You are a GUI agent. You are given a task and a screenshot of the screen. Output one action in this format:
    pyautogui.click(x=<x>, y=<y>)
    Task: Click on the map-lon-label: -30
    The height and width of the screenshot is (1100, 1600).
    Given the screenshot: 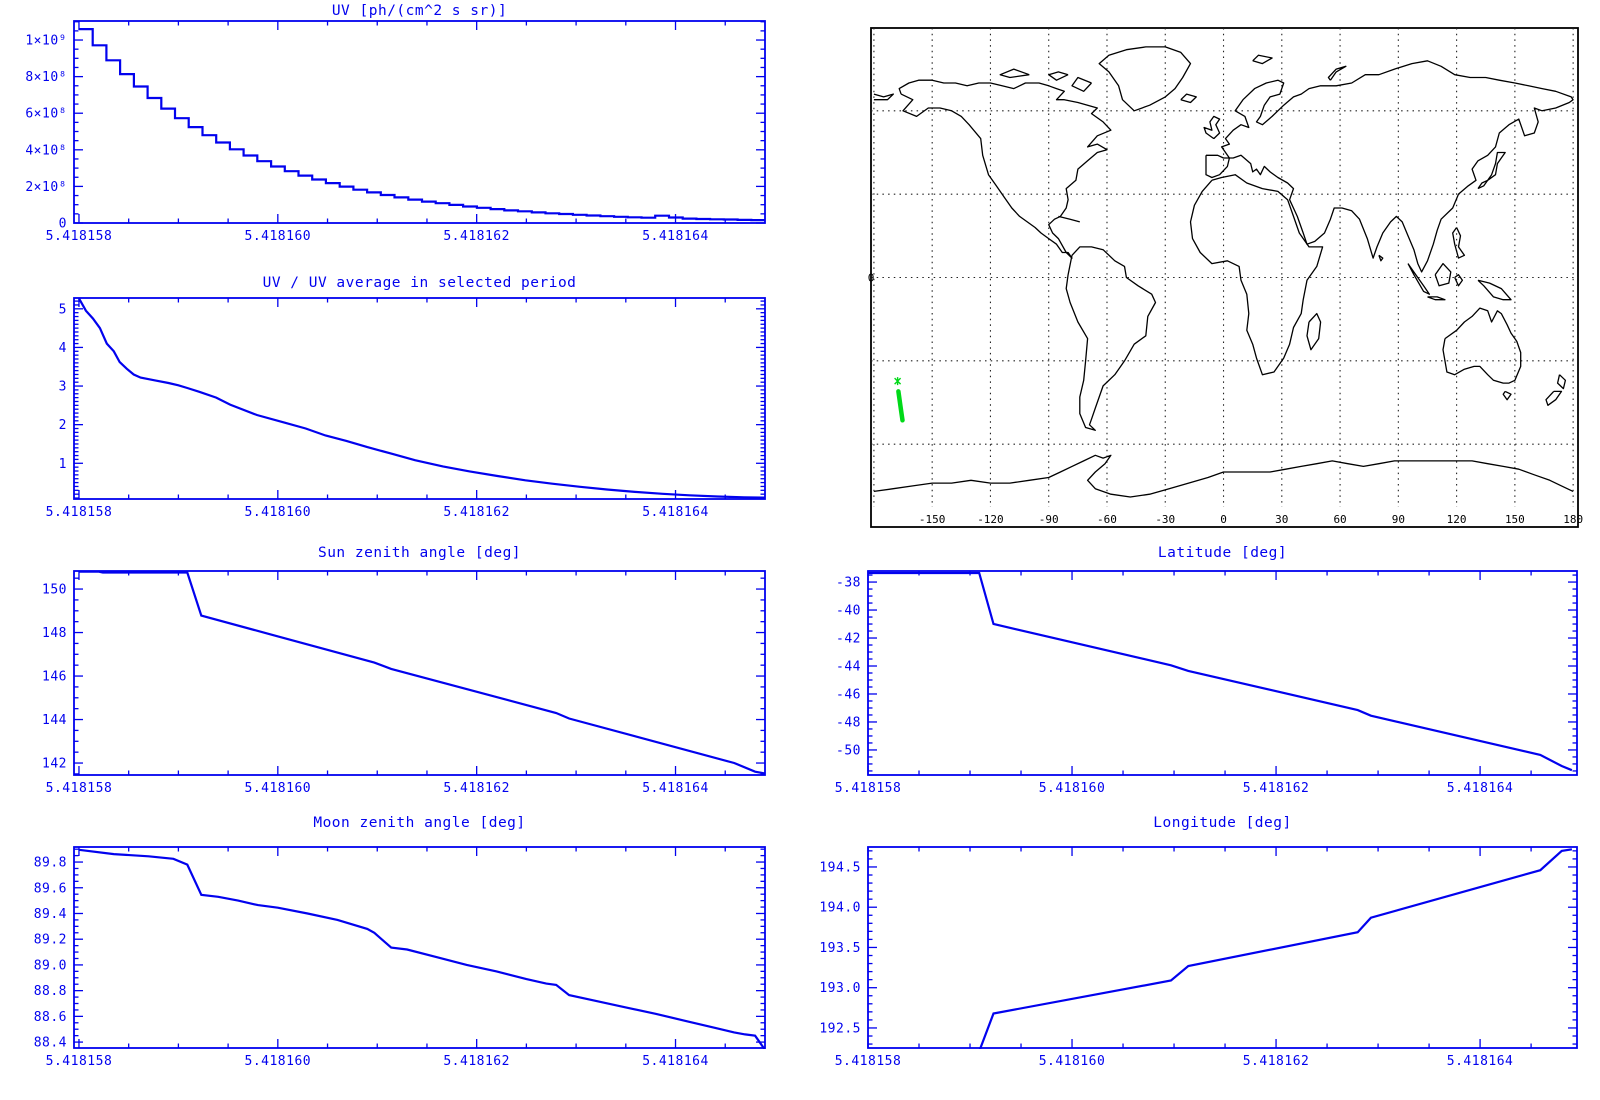 What is the action you would take?
    pyautogui.click(x=1165, y=519)
    